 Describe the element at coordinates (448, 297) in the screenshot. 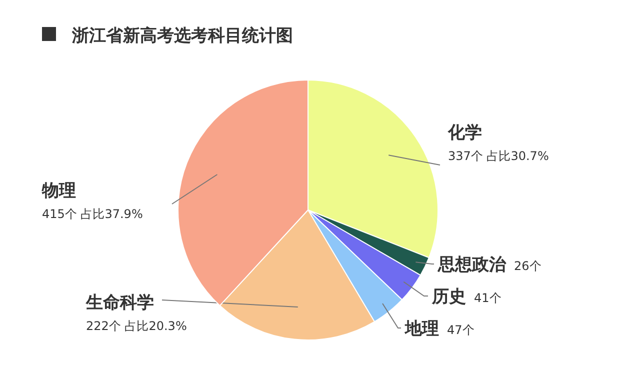

I see `slice-label: 历史` at that location.